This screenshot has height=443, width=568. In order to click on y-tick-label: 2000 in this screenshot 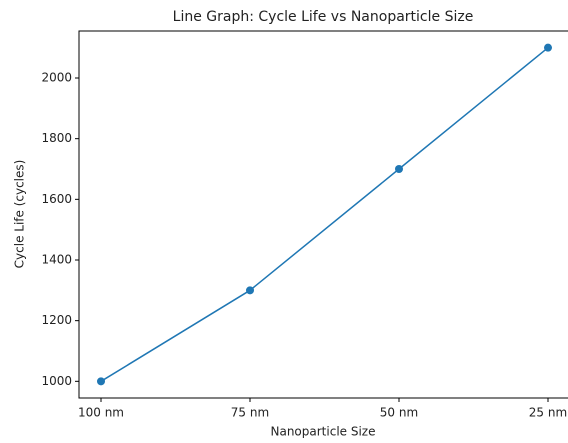, I will do `click(56, 78)`.